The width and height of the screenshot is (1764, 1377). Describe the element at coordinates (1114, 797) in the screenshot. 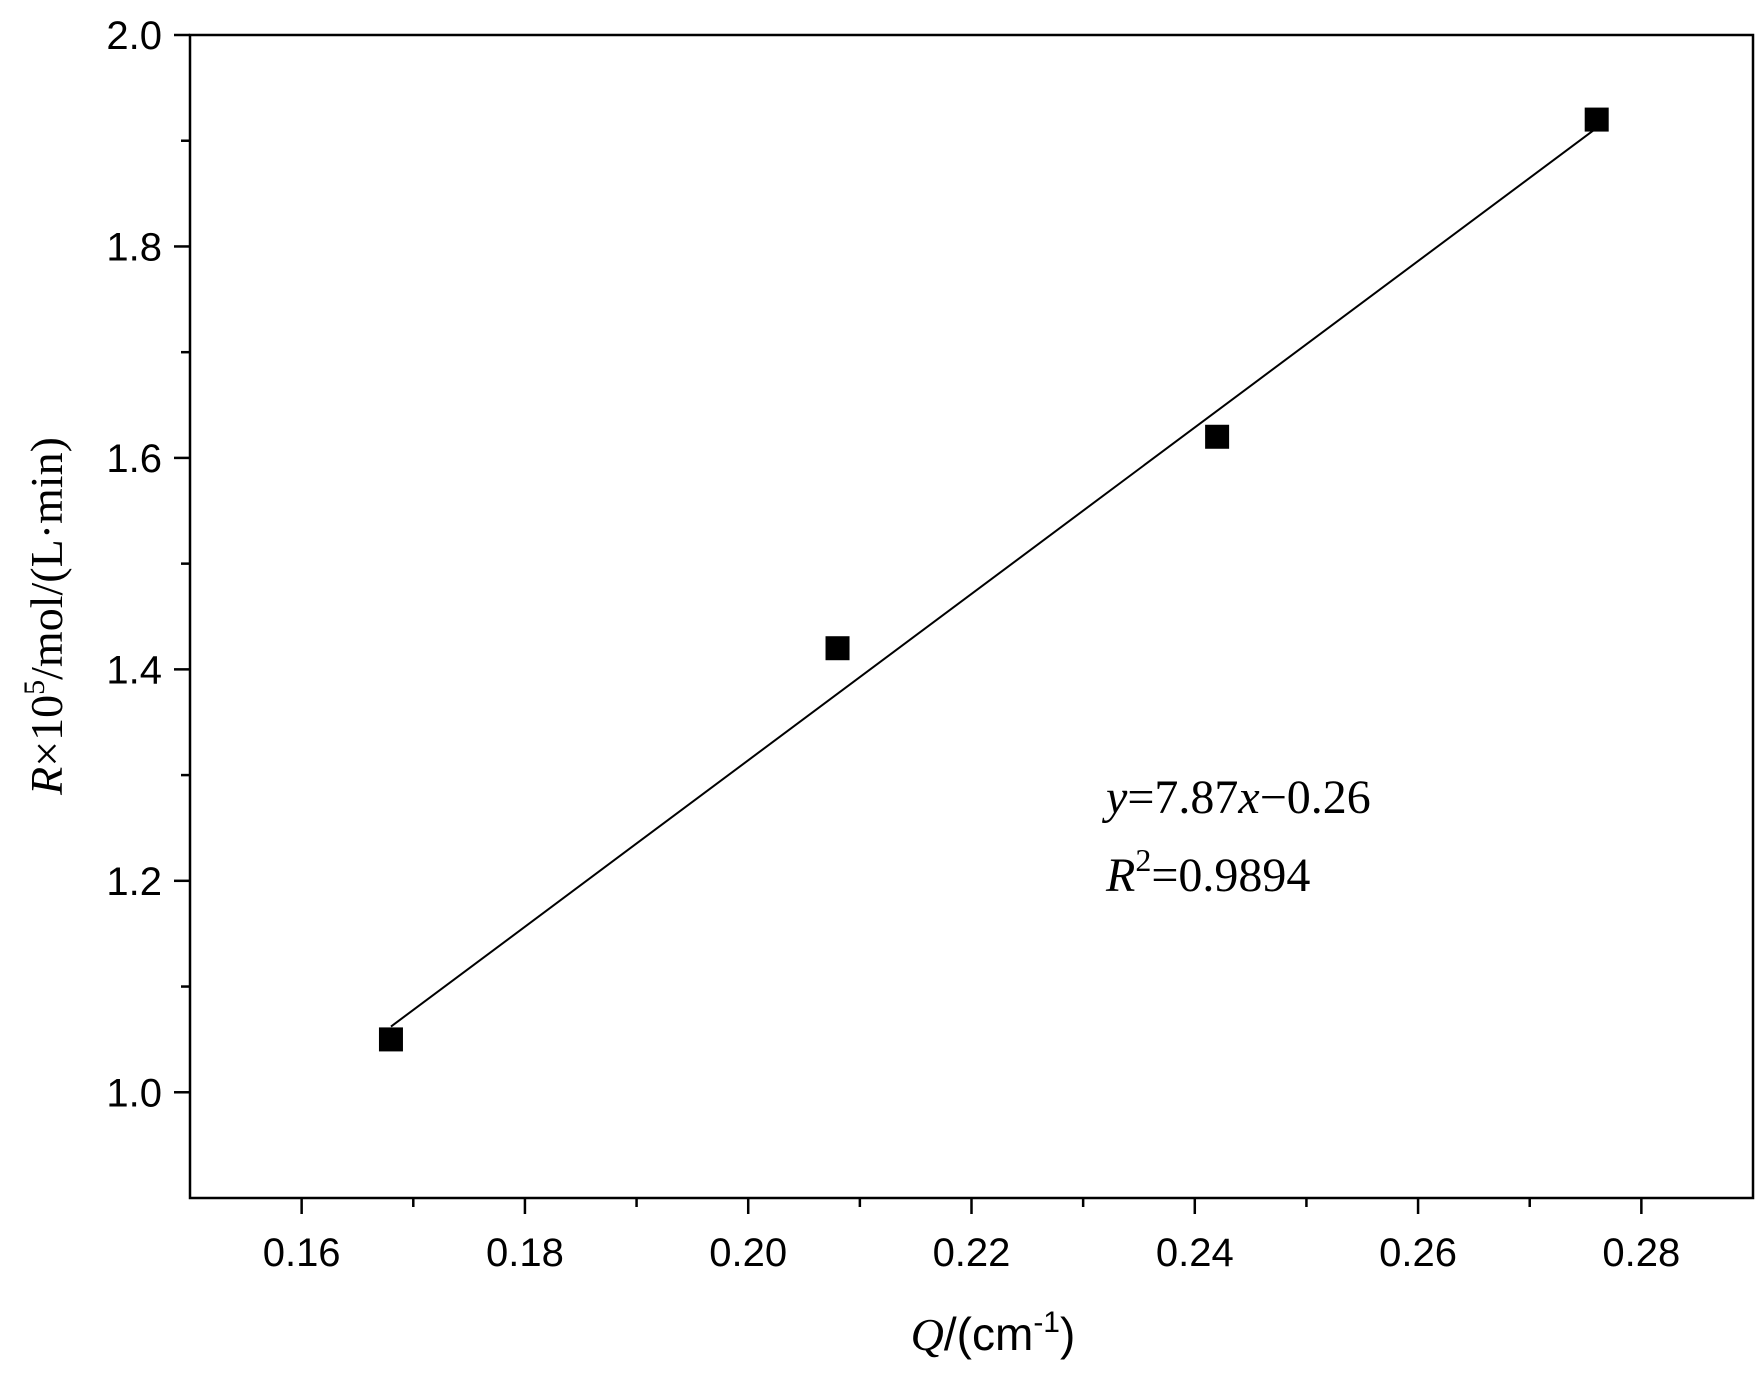

I see `fit-eq-y: y` at that location.